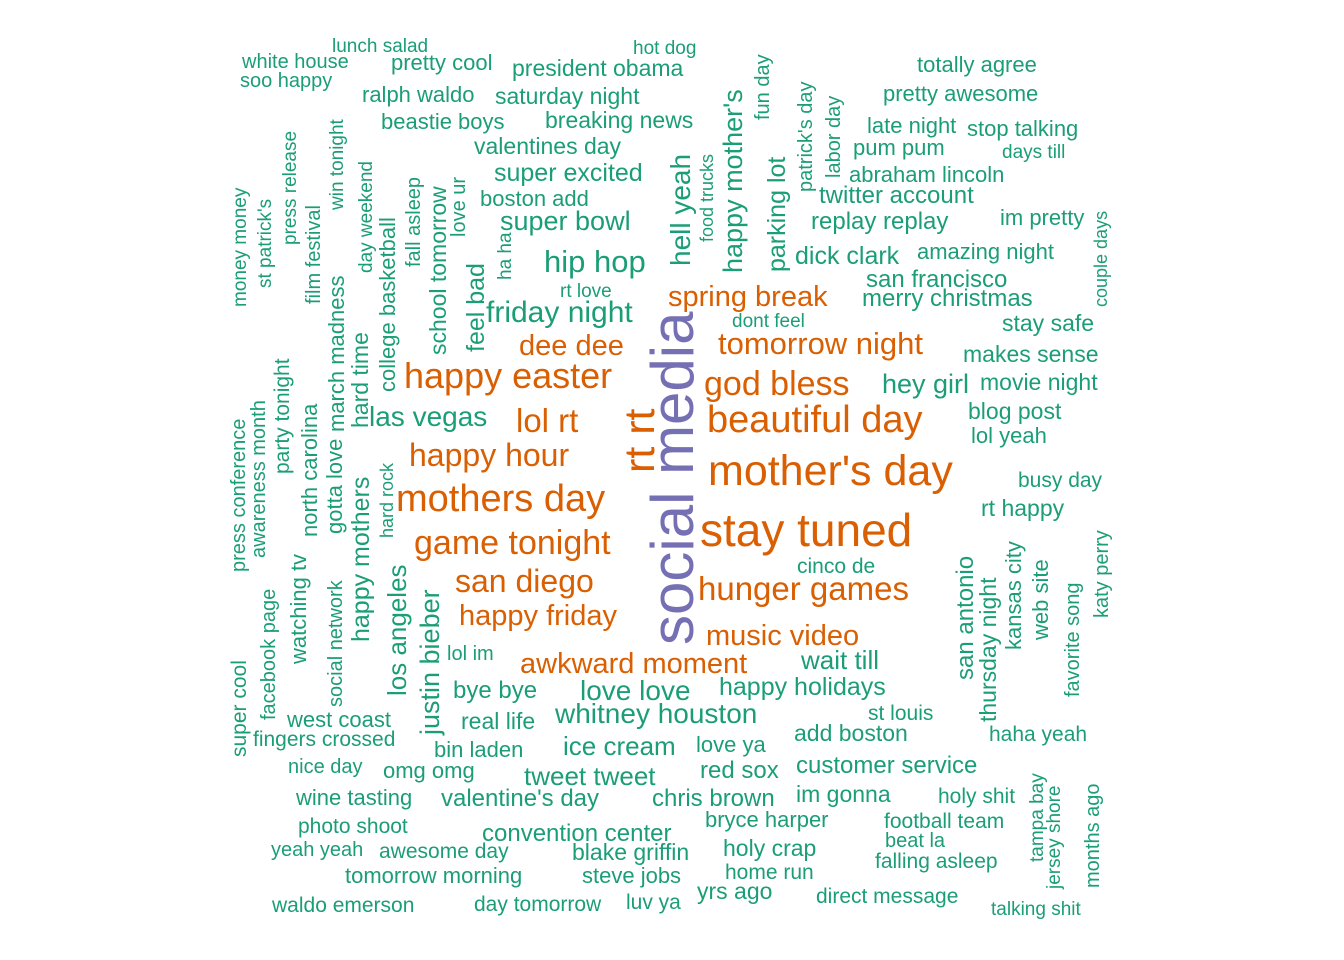 The image size is (1344, 960). I want to click on word-rt-love: rt love, so click(586, 291).